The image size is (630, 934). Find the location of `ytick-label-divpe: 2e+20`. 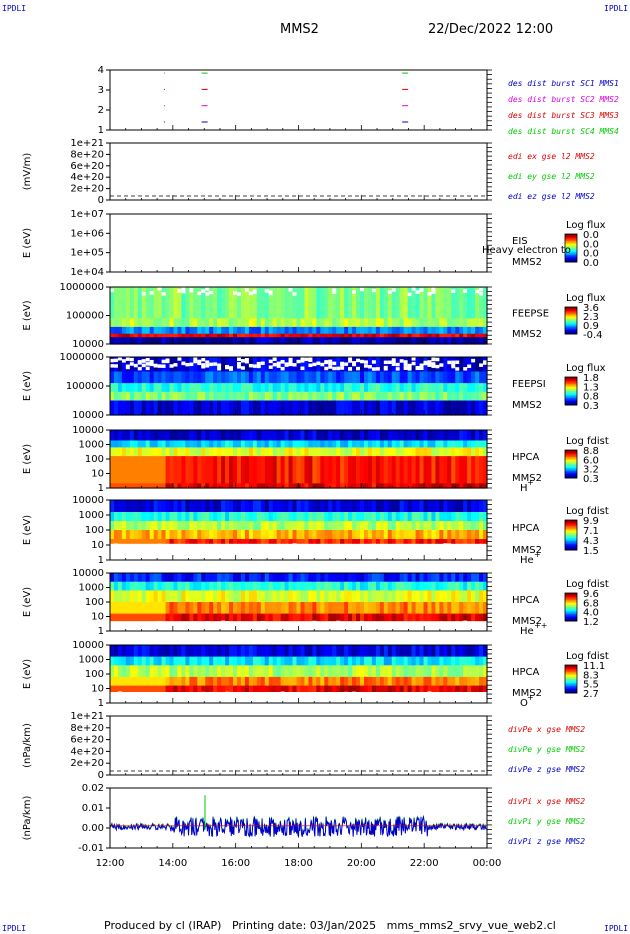

ytick-label-divpe: 2e+20 is located at coordinates (87, 763).